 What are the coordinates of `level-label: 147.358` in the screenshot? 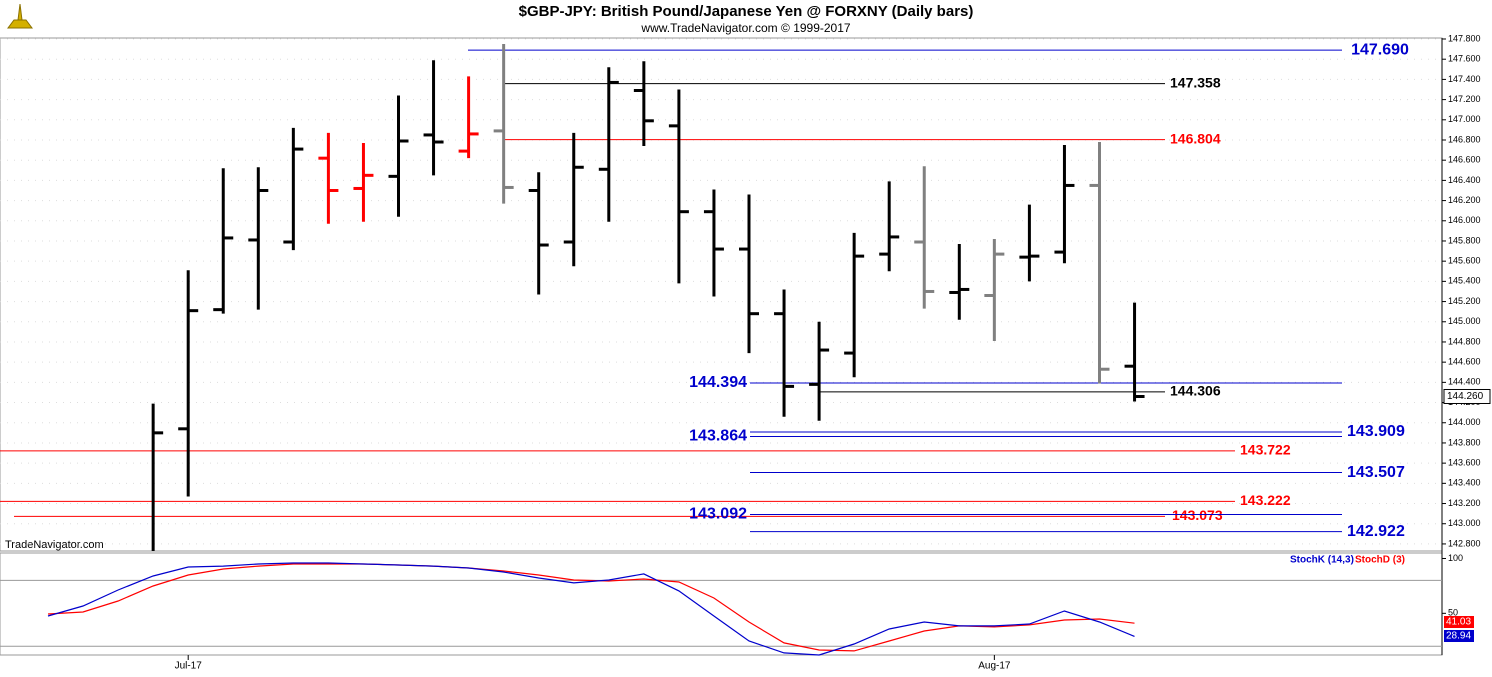 It's located at (1195, 82).